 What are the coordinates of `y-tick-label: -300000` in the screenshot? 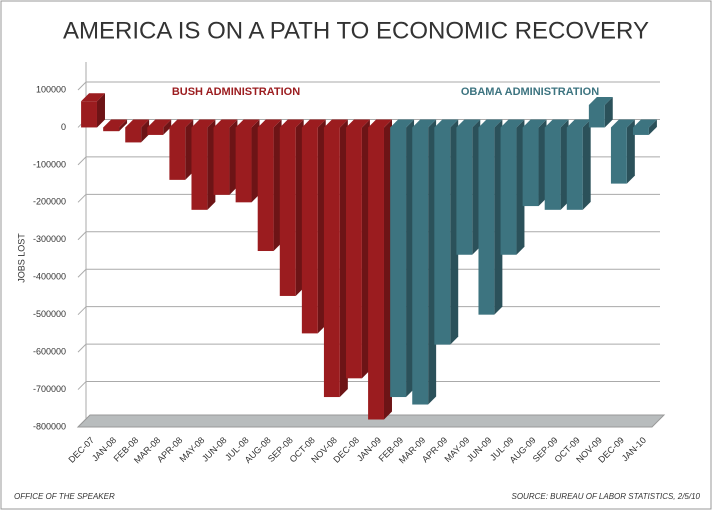 It's located at (49, 239).